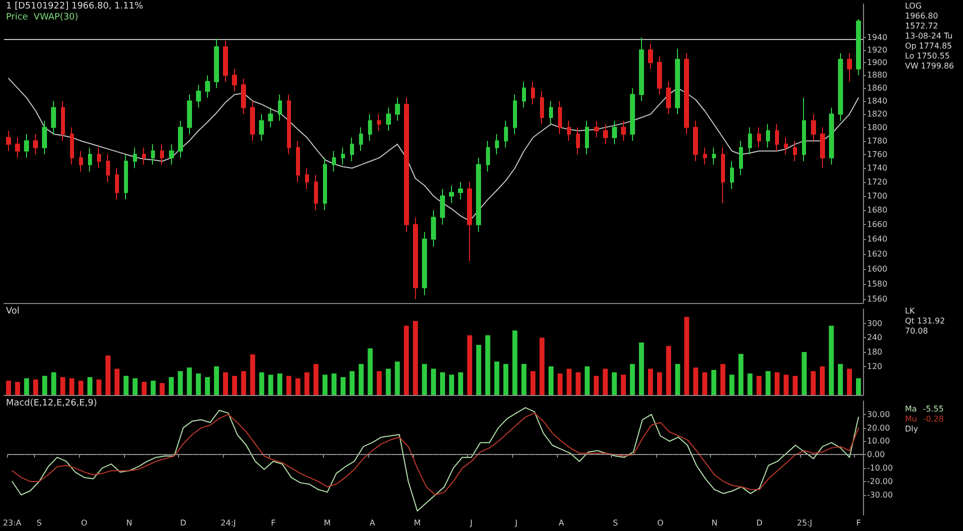  What do you see at coordinates (877, 37) in the screenshot?
I see `y-tick-label: 1940` at bounding box center [877, 37].